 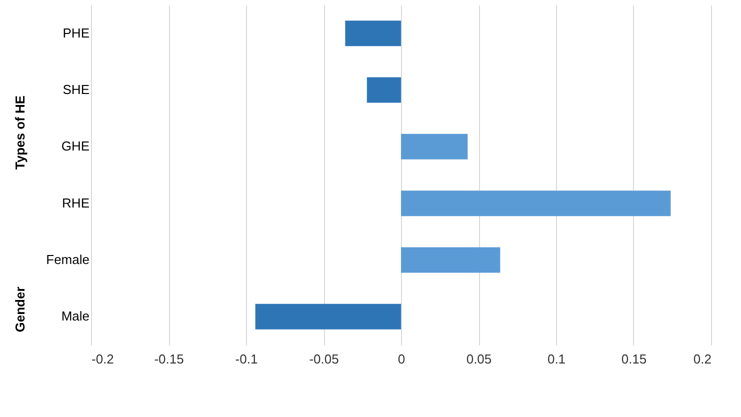 What do you see at coordinates (68, 259) in the screenshot?
I see `y-tick-label: Female` at bounding box center [68, 259].